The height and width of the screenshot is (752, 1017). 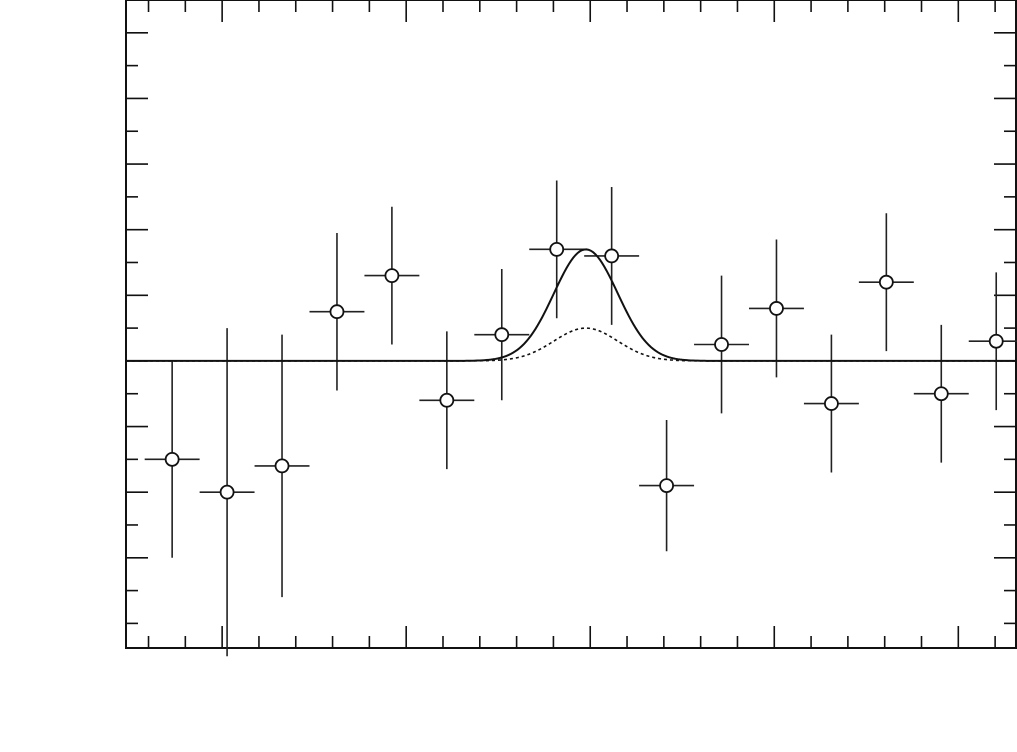 I want to click on model-curve-solid, so click(x=571, y=305).